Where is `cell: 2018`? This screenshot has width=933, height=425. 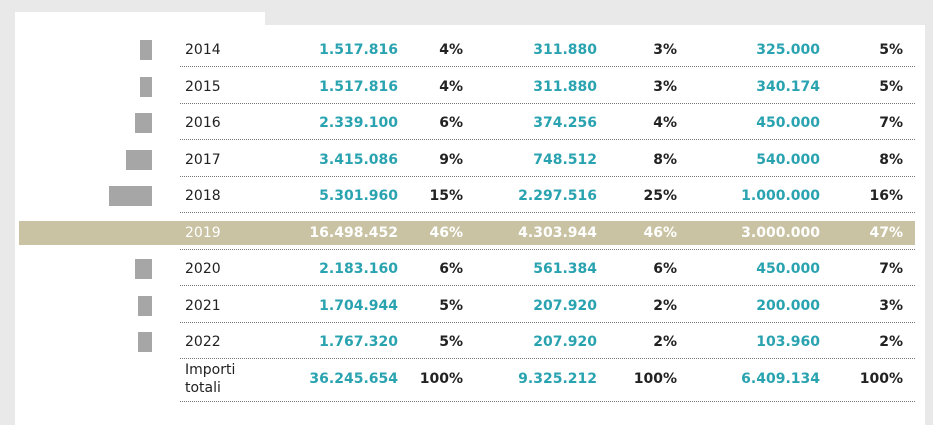 cell: 2018 is located at coordinates (203, 196).